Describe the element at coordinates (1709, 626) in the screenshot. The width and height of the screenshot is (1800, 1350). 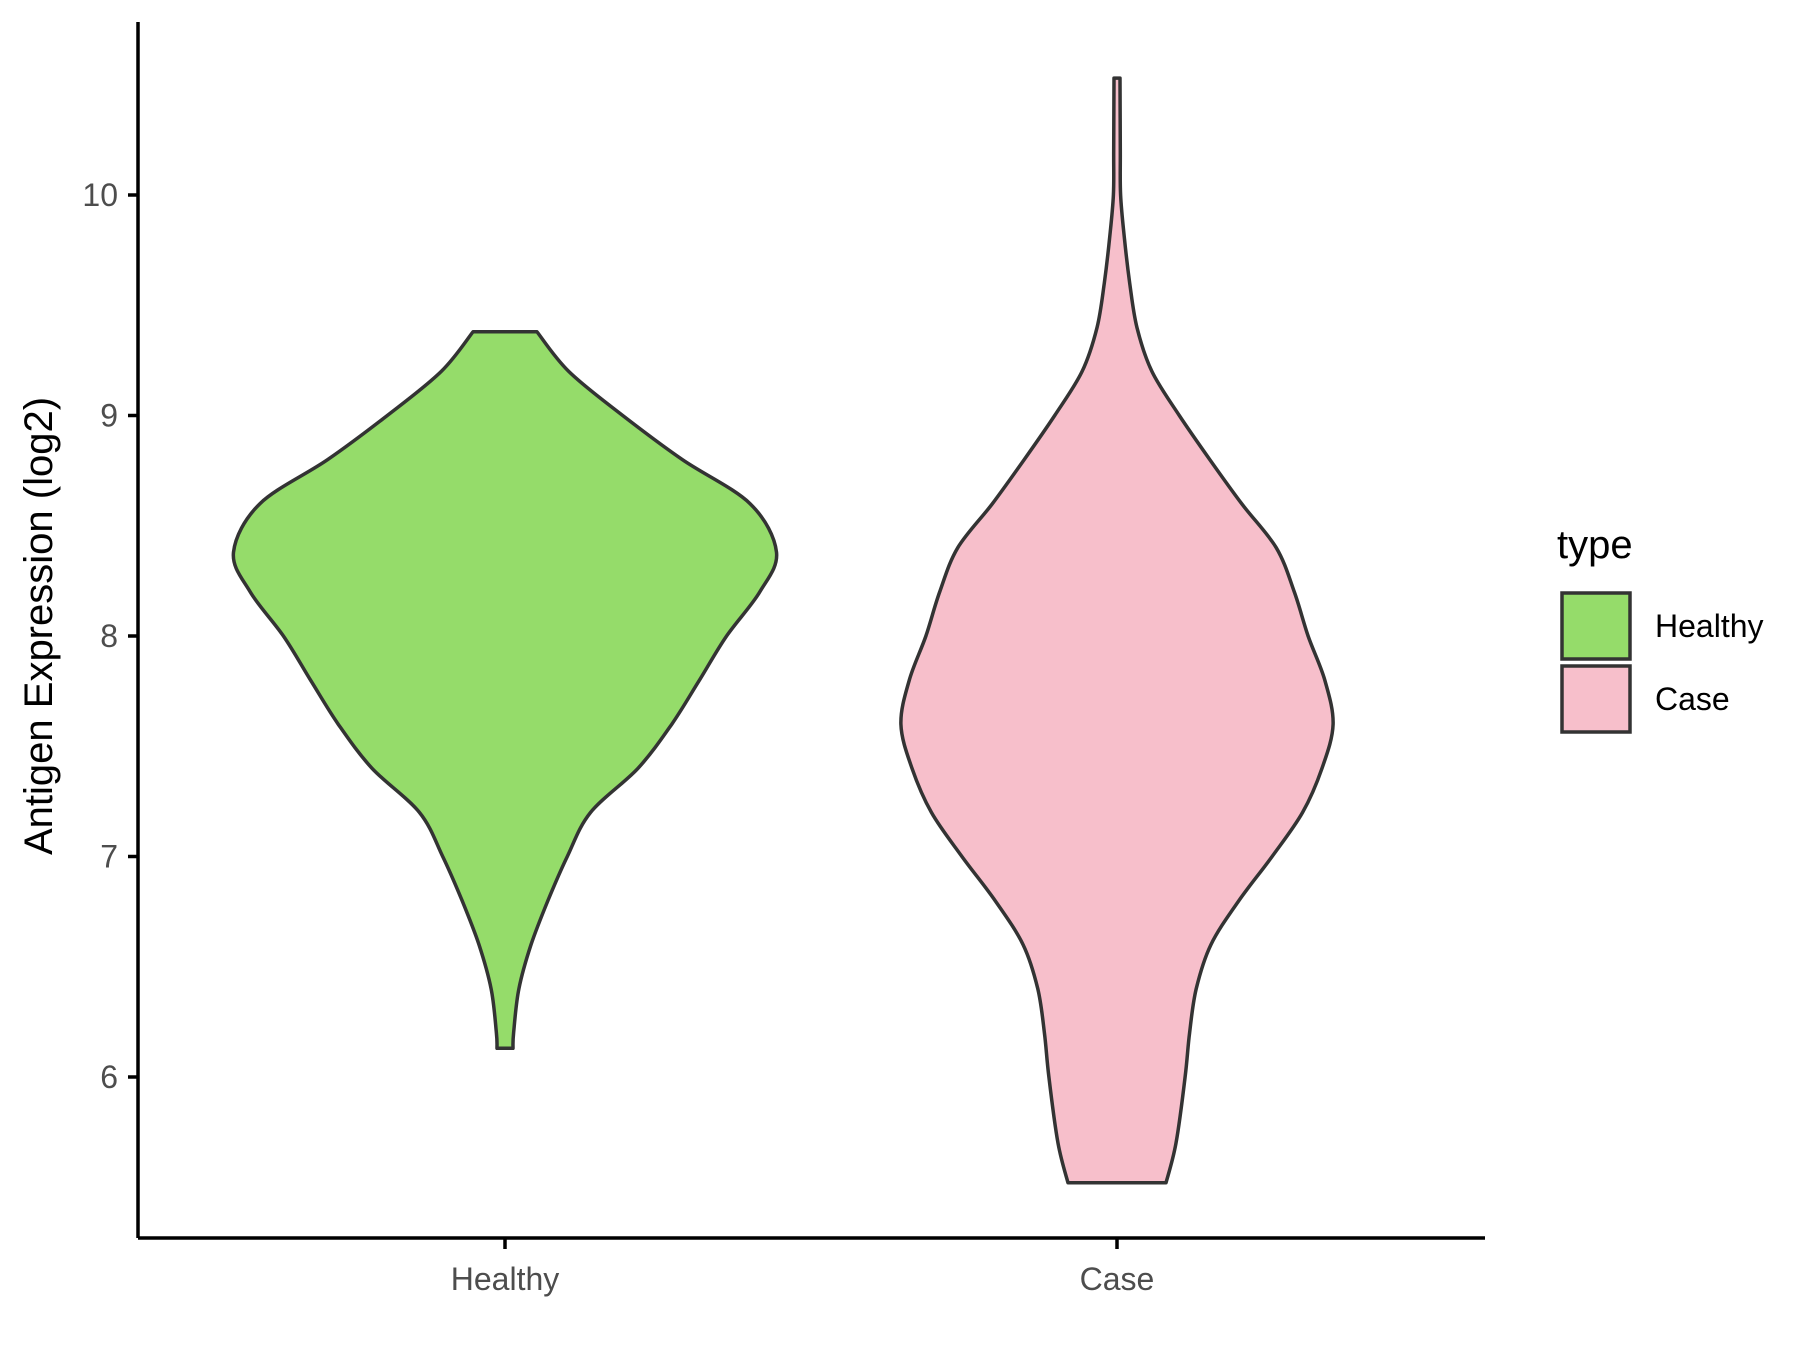
I see `legend-label-healthy: Healthy` at that location.